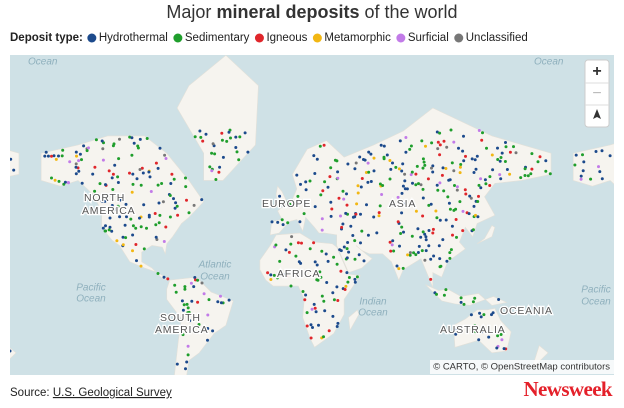 This screenshot has width=624, height=408. I want to click on brand-logo: Newsweek, so click(568, 389).